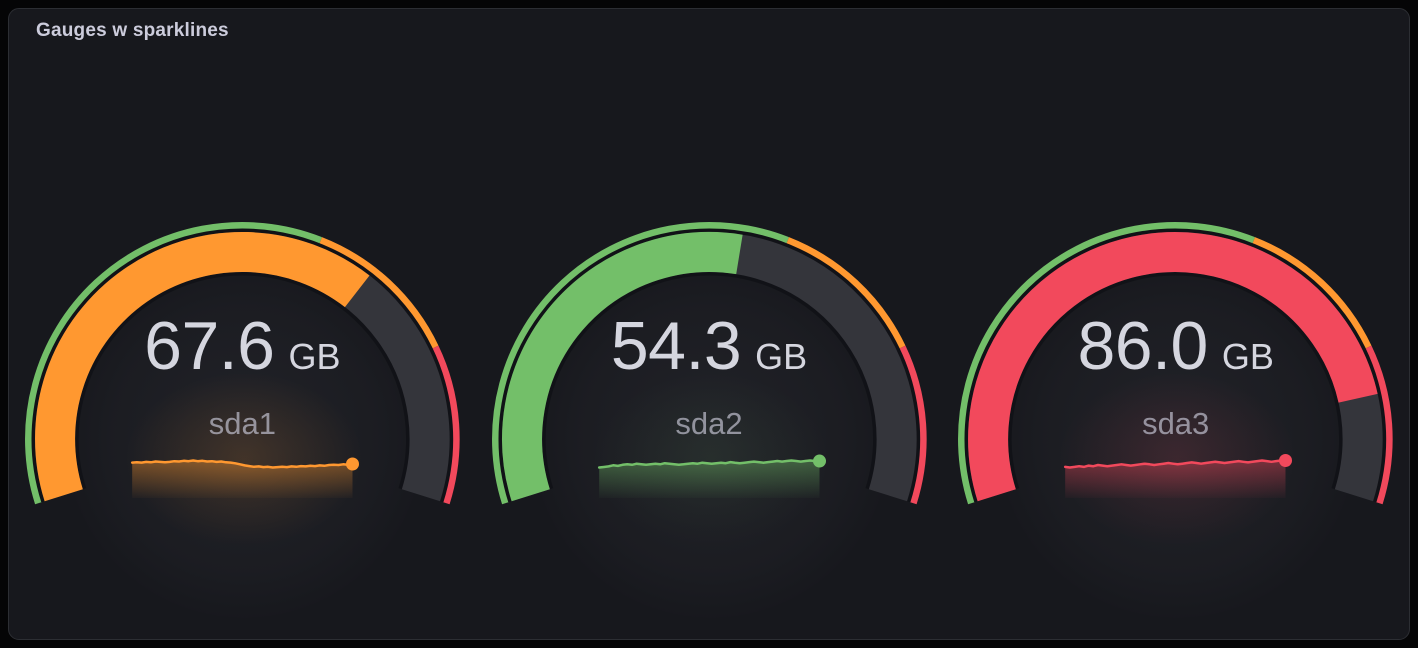 This screenshot has width=1418, height=648. I want to click on gauge-sda2, so click(709, 363).